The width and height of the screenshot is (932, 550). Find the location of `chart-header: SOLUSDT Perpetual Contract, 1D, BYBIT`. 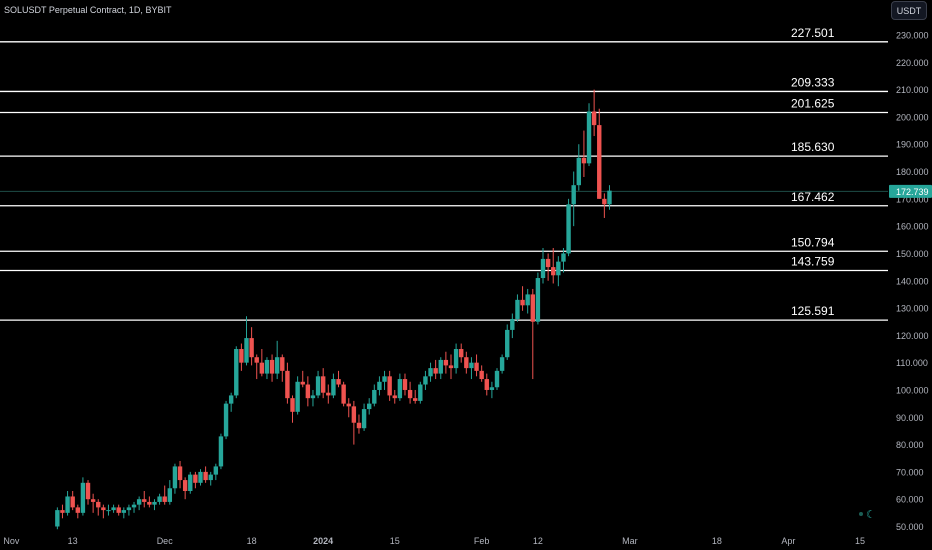

chart-header: SOLUSDT Perpetual Contract, 1D, BYBIT is located at coordinates (88, 10).